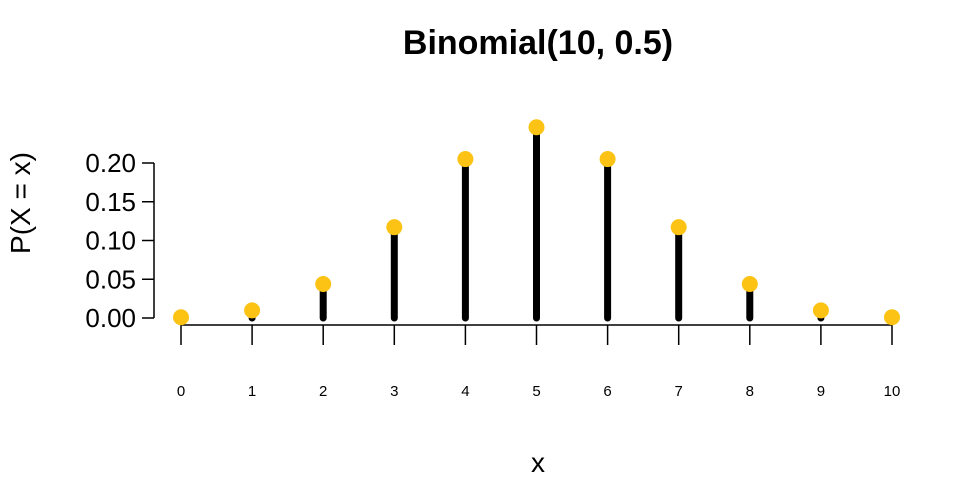 The height and width of the screenshot is (480, 960). I want to click on y-tick-label: 0.20, so click(110, 163).